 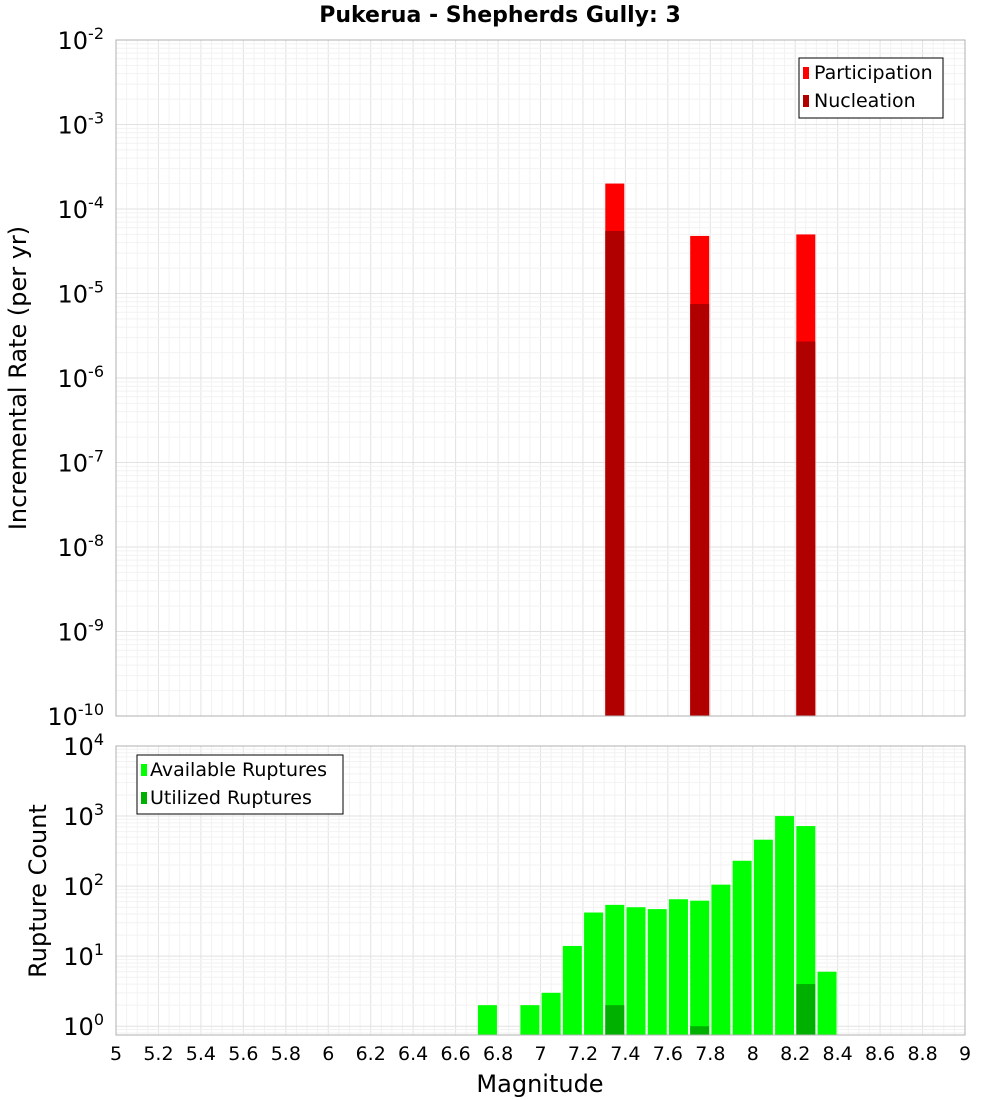 I want to click on x-tick-label: 8.6, so click(x=880, y=1054).